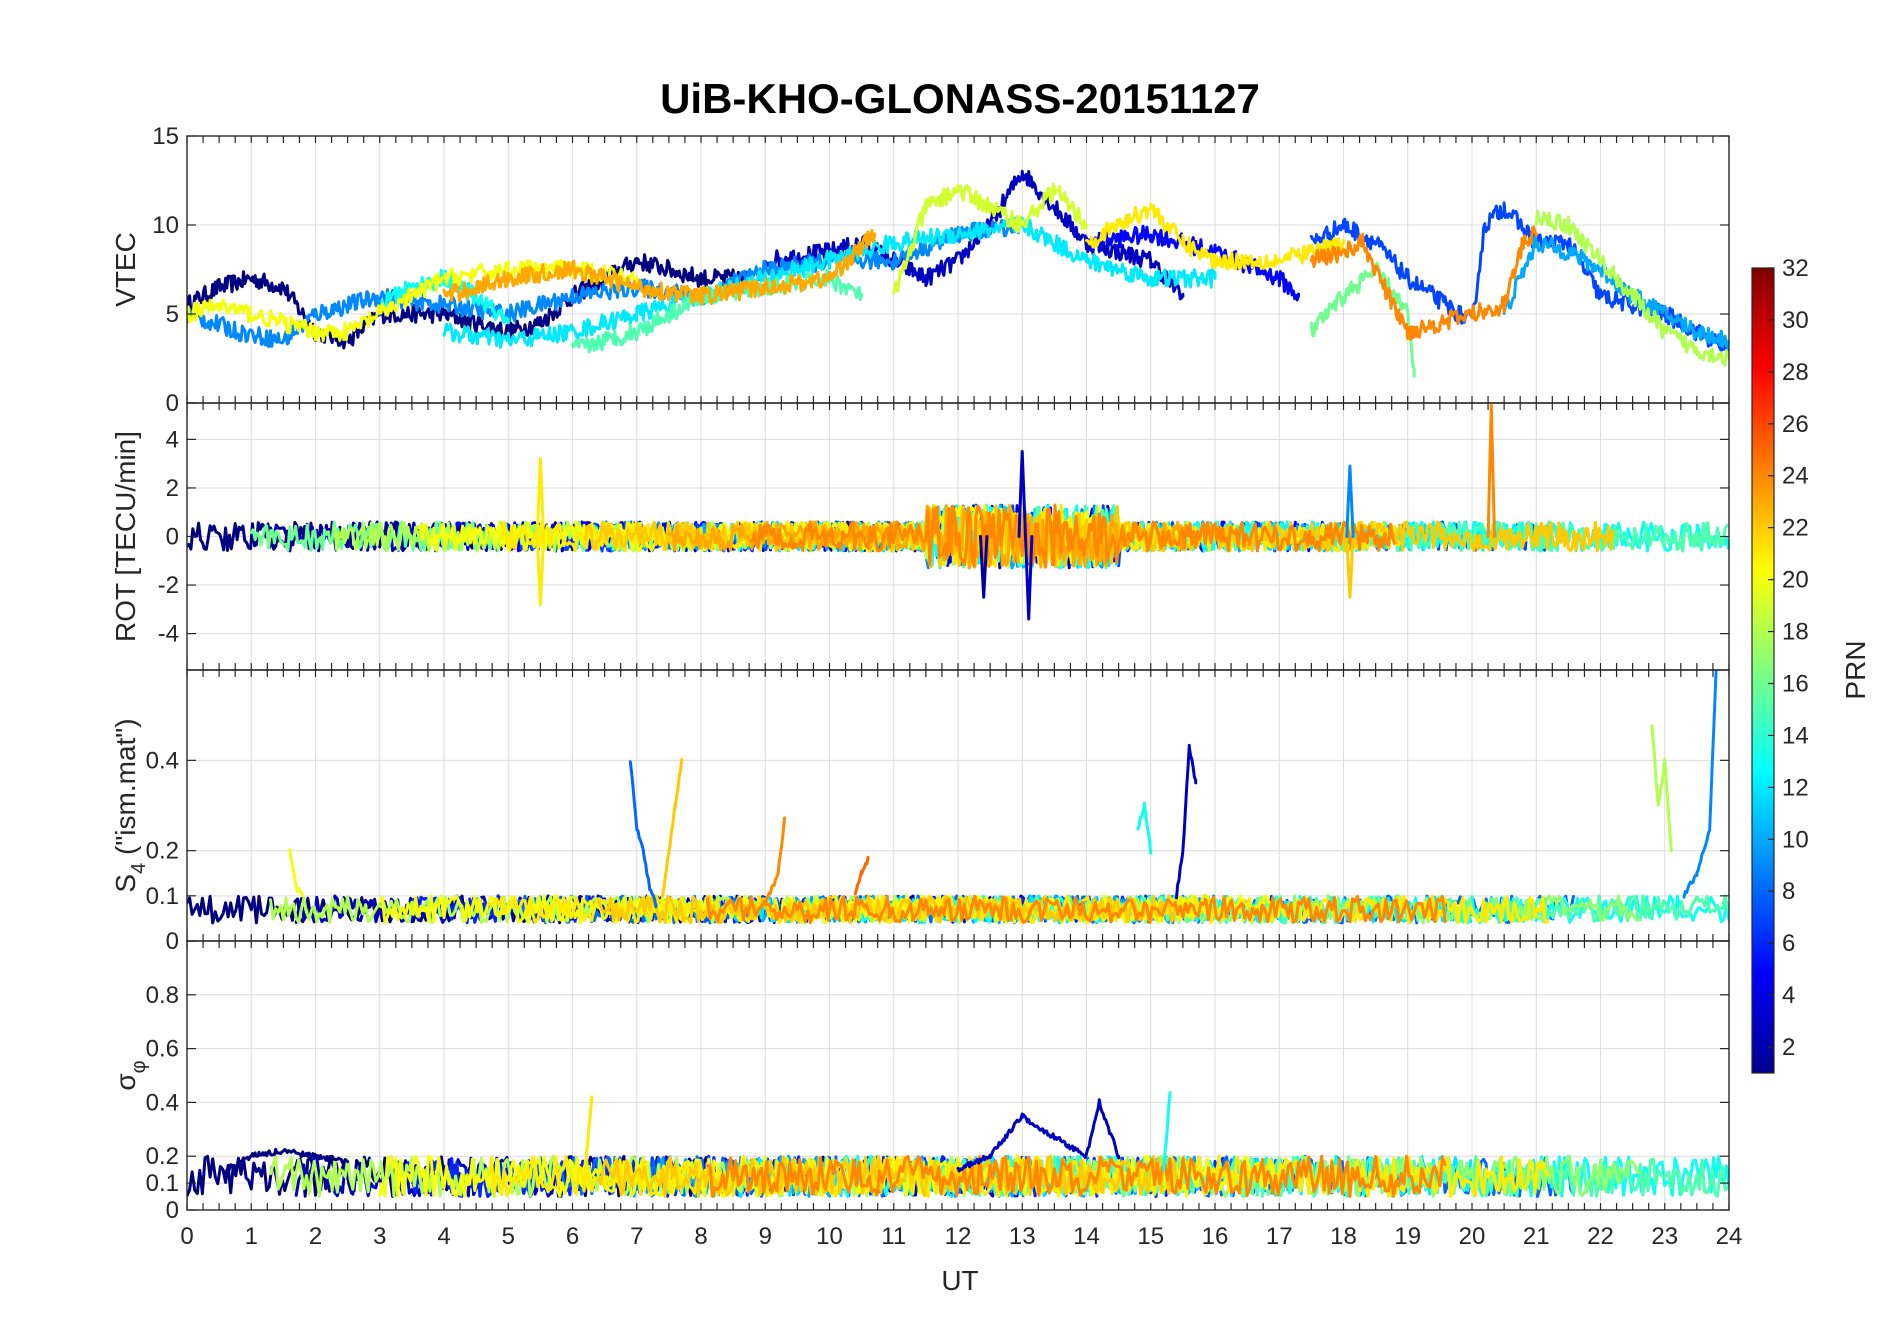 This screenshot has height=1330, width=1902. I want to click on y-tick-label: 0.2, so click(162, 1156).